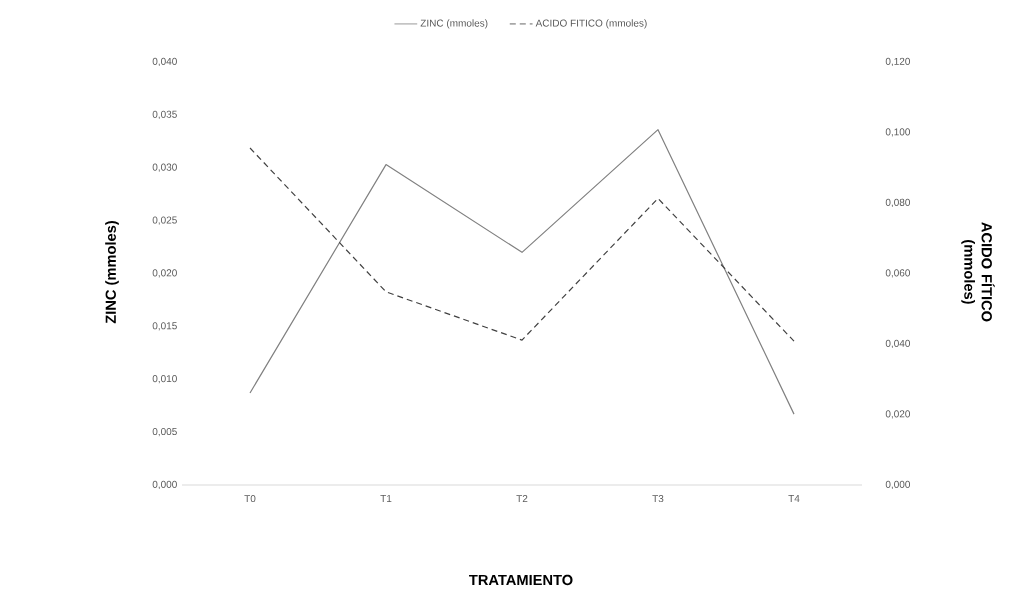 This screenshot has height=613, width=1014. What do you see at coordinates (978, 272) in the screenshot?
I see `y2-axis-title: ACIDO FÍTICO (mmoles)` at bounding box center [978, 272].